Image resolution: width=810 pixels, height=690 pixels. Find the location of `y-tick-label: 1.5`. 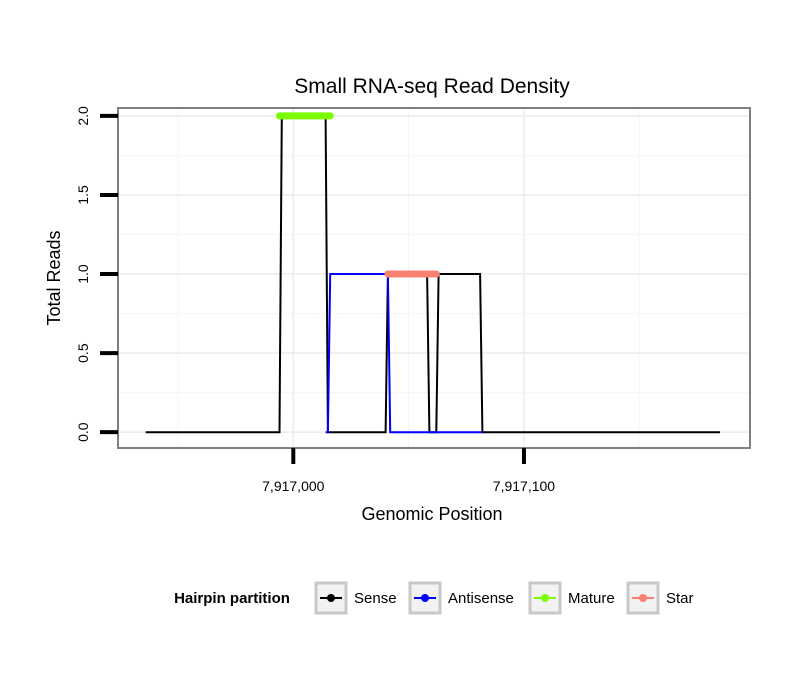

y-tick-label: 1.5 is located at coordinates (83, 195).